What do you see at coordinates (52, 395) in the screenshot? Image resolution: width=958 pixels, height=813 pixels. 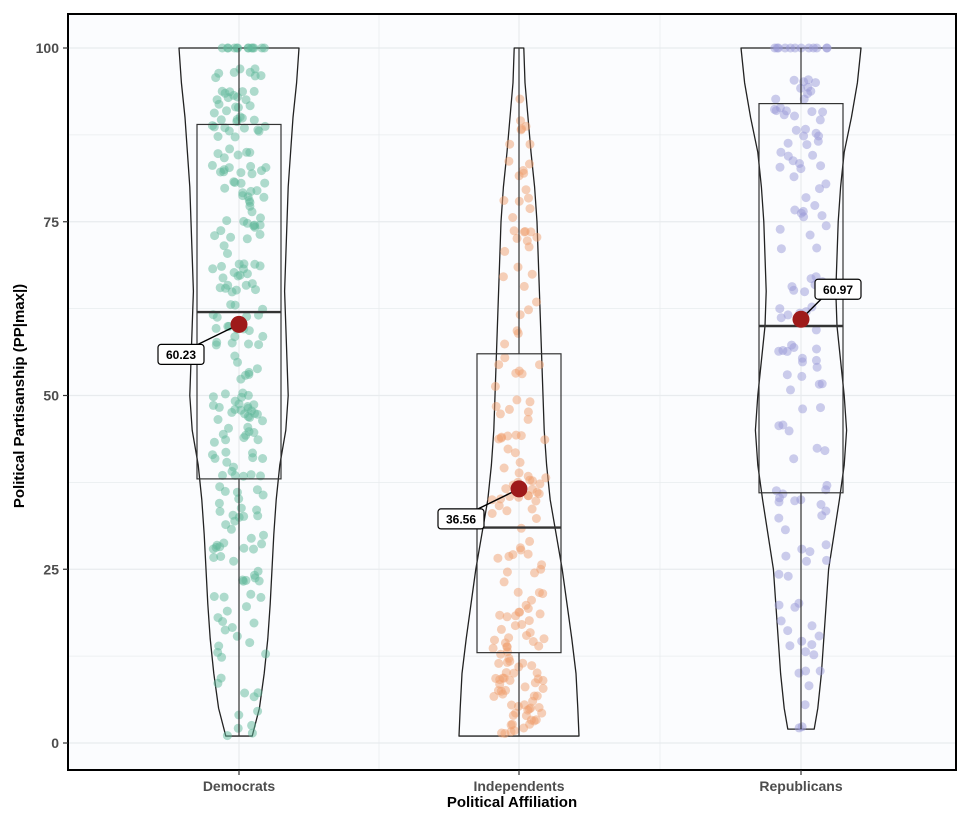 I see `y-axis: 0 25 50 75 100` at bounding box center [52, 395].